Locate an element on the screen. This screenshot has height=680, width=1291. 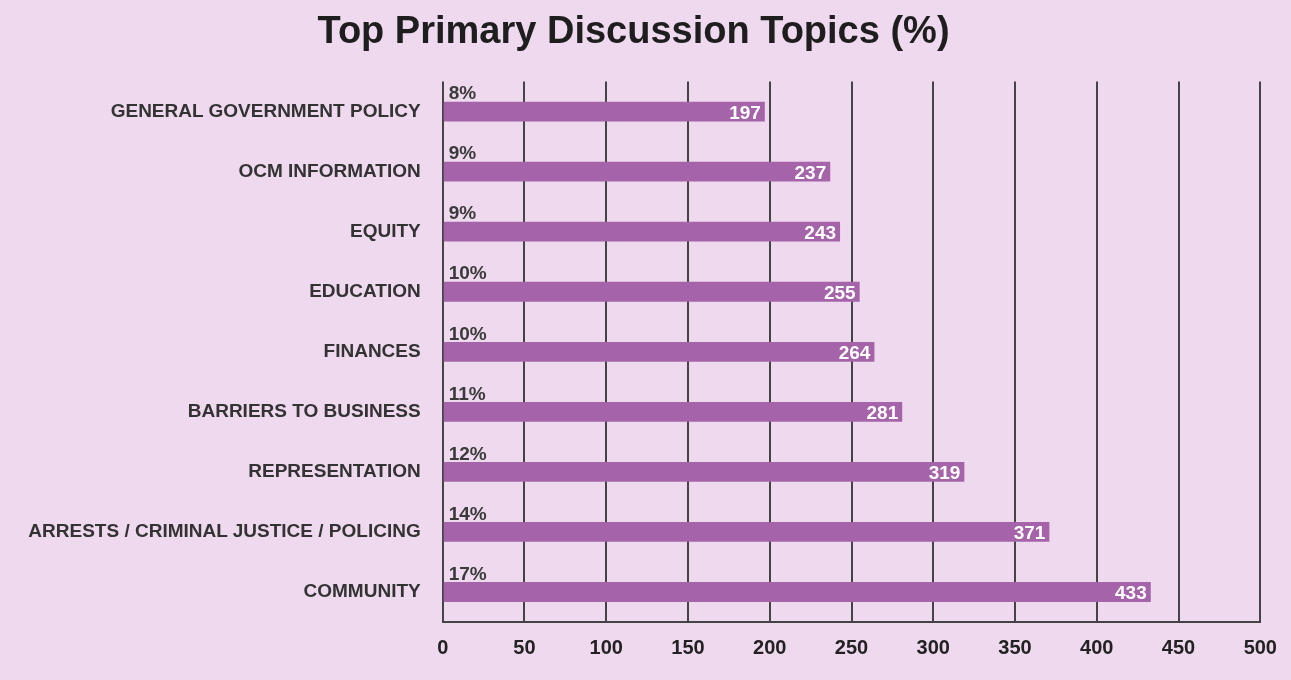
x-tick-label: 500 is located at coordinates (1260, 646).